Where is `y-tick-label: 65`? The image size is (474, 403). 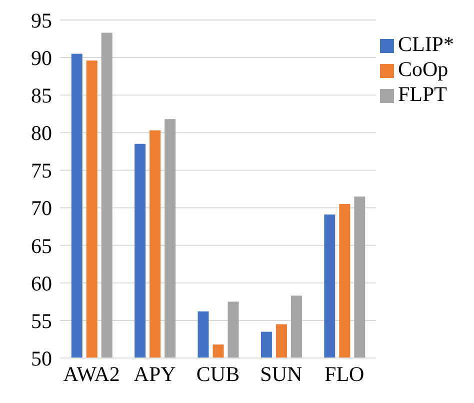 y-tick-label: 65 is located at coordinates (41, 246).